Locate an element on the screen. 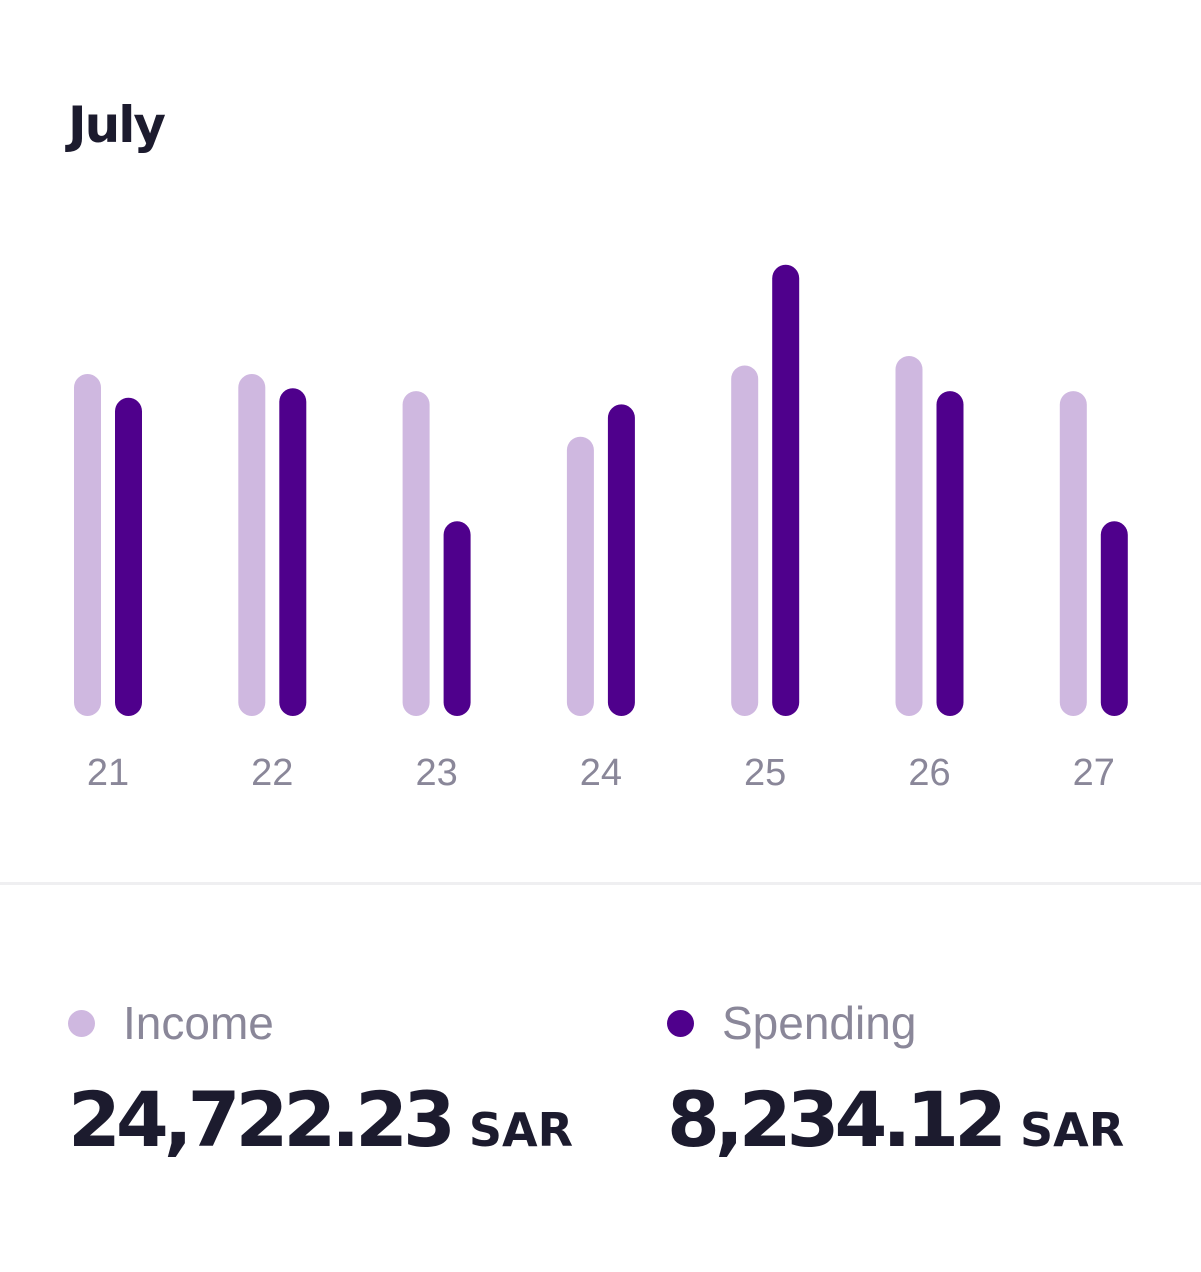 The image size is (1201, 1272). income-amount: 24,722.23 is located at coordinates (262, 1119).